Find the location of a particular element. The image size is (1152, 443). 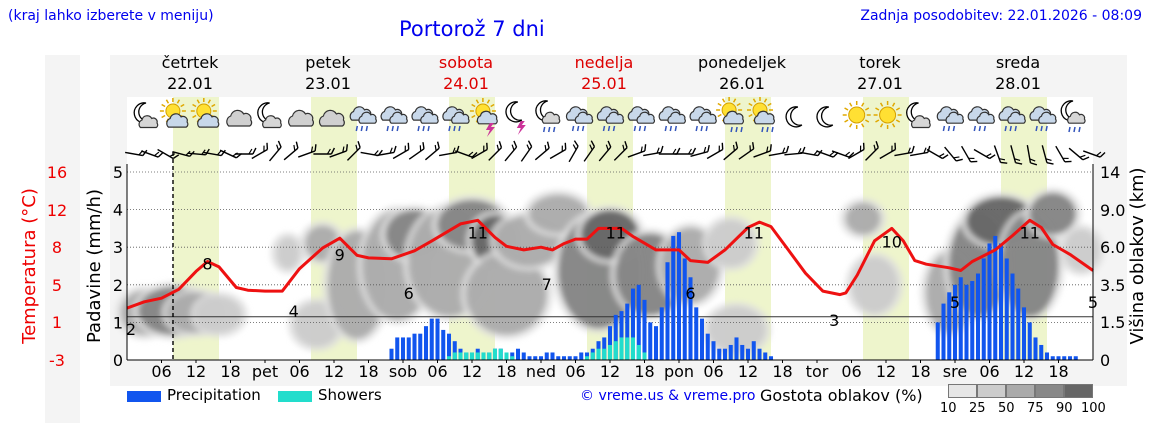

temperature-tick-label: 5 is located at coordinates (57, 285).